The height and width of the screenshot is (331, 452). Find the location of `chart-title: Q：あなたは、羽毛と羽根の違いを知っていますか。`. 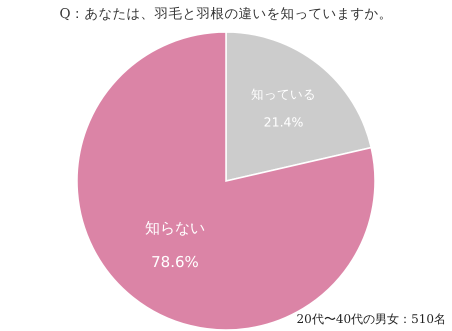

chart-title: Q：あなたは、羽毛と羽根の違いを知っていますか。 is located at coordinates (226, 14).